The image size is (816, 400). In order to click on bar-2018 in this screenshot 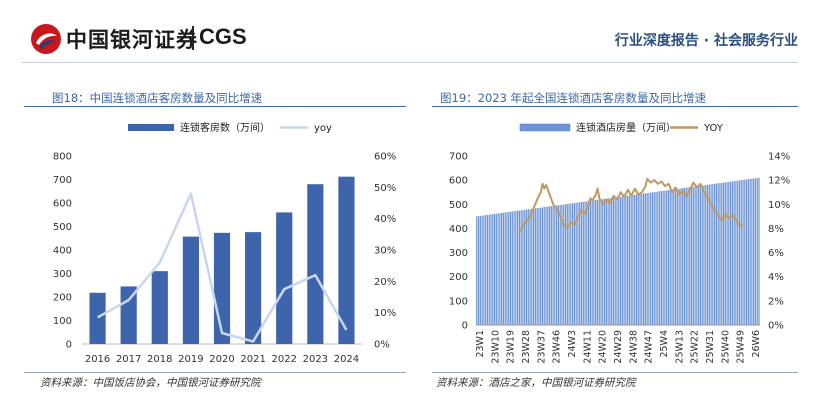, I will do `click(159, 307)`.